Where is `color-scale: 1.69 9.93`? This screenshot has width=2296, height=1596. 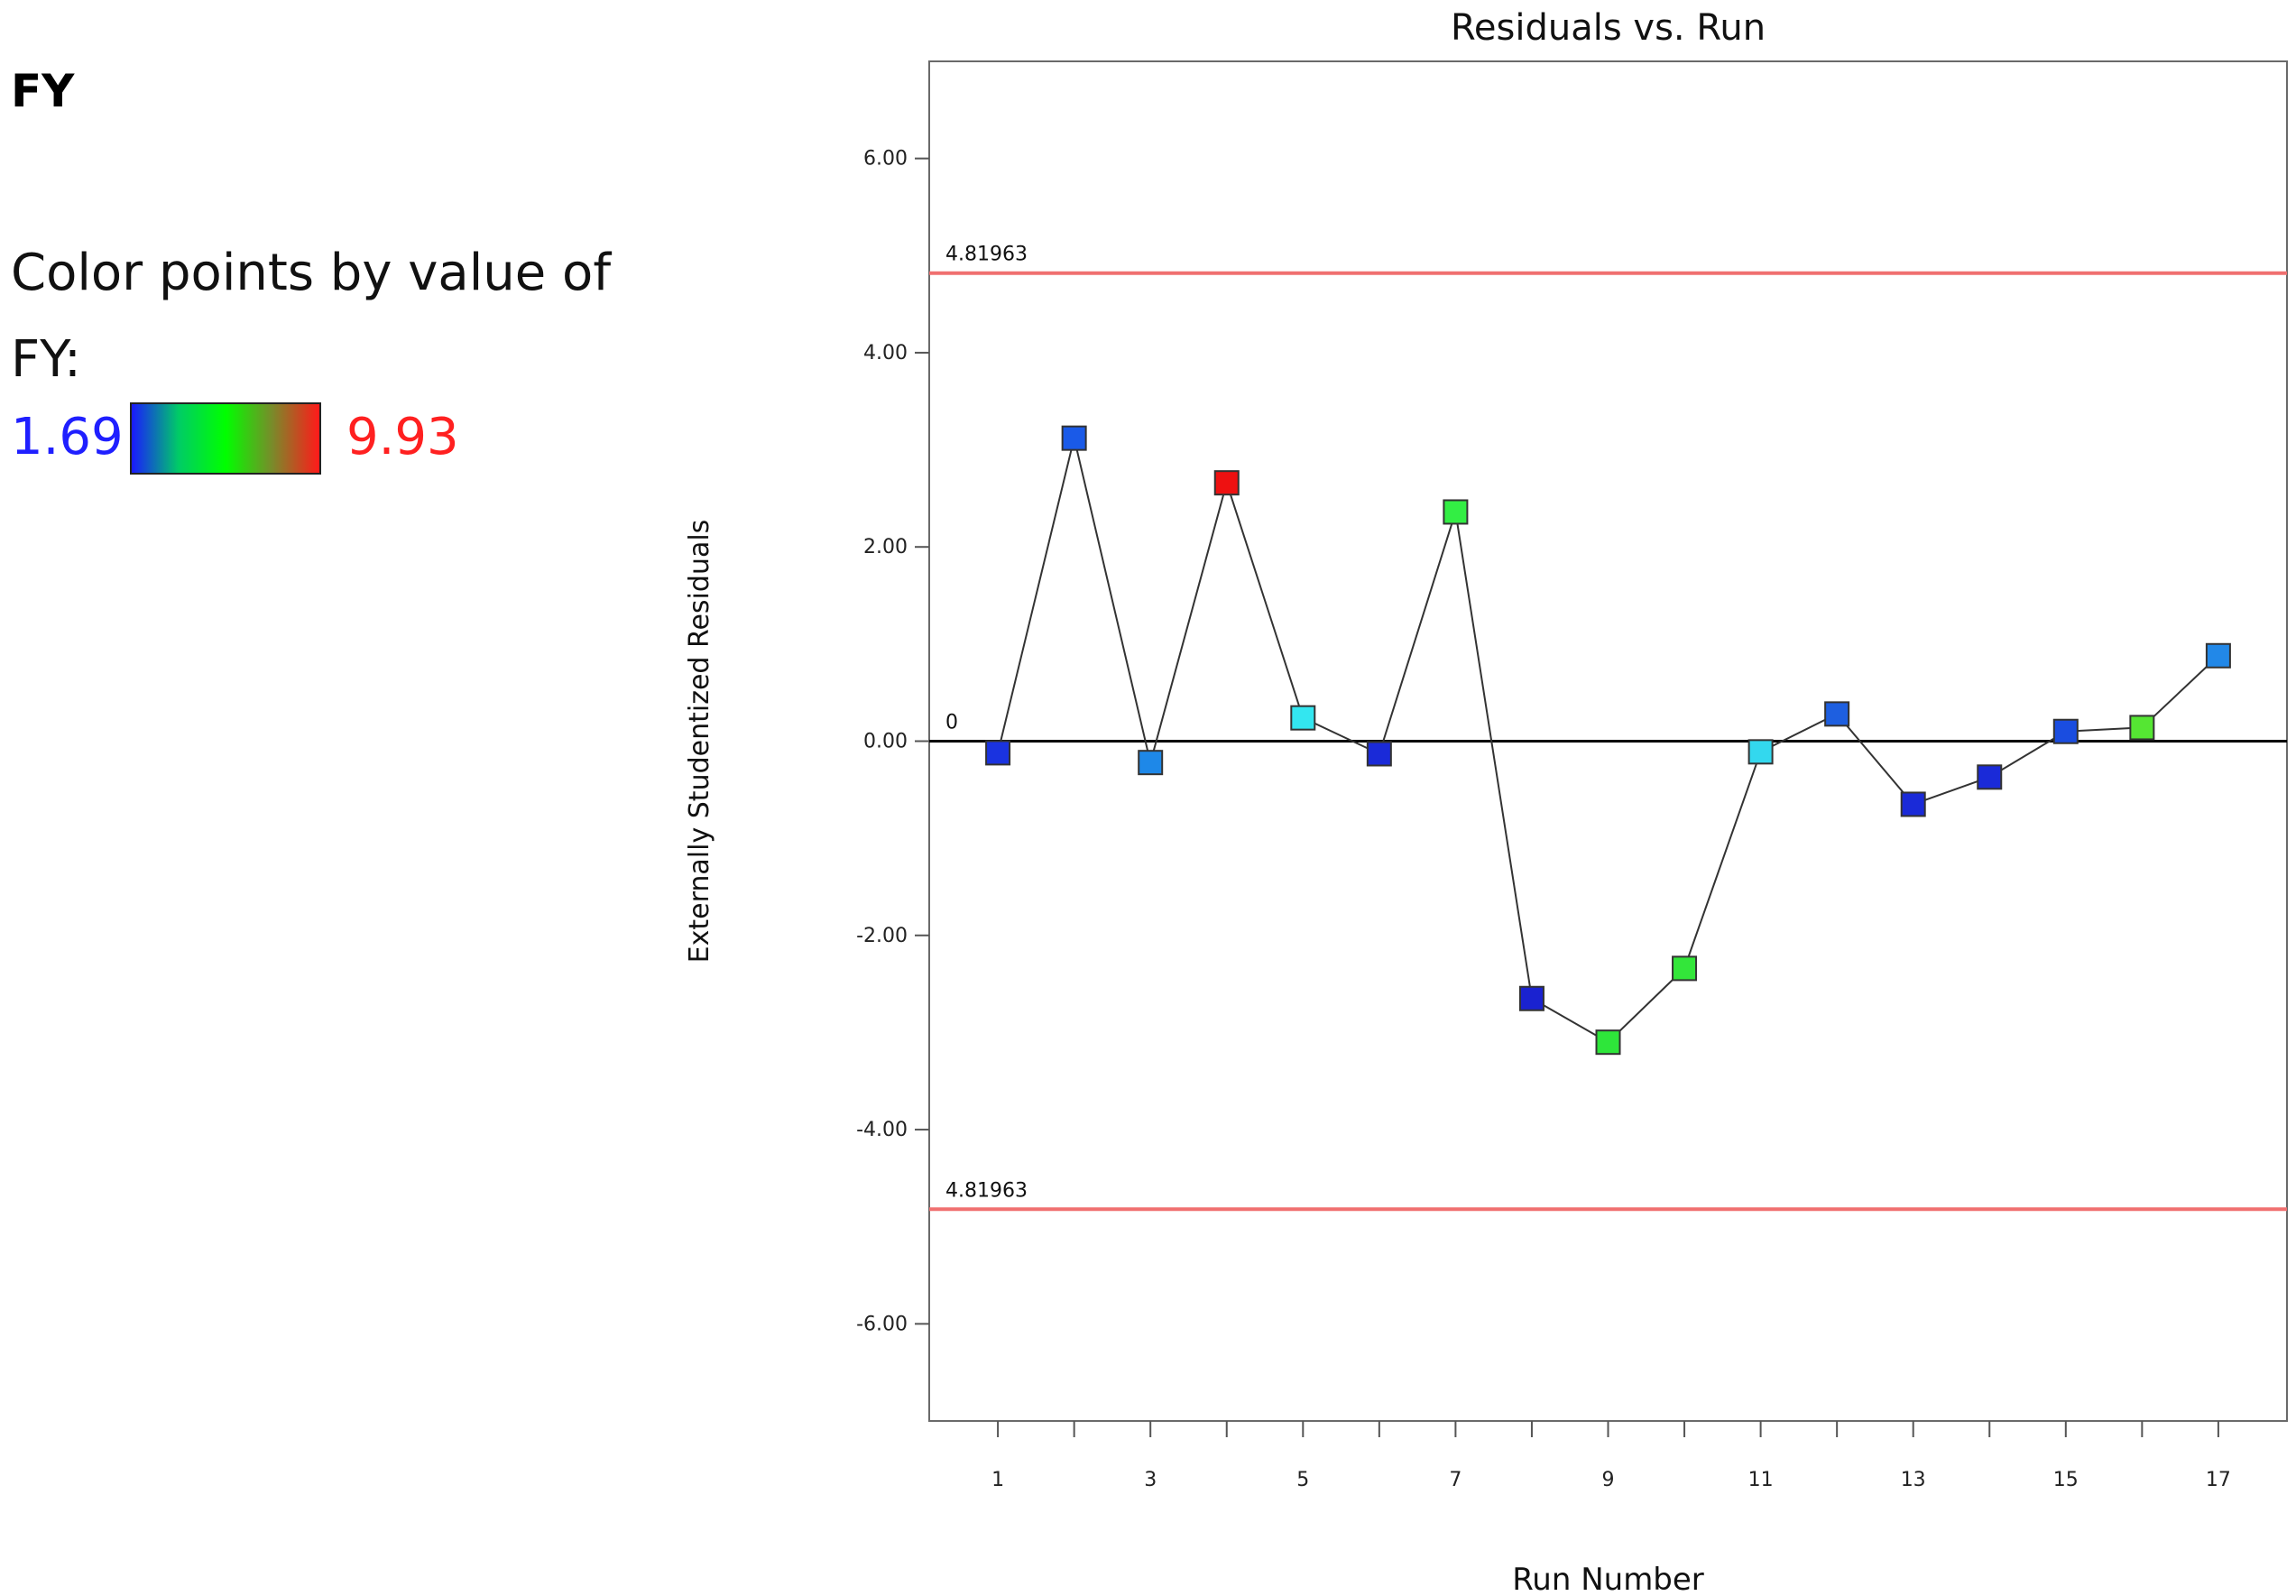 color-scale: 1.69 9.93 is located at coordinates (327, 437).